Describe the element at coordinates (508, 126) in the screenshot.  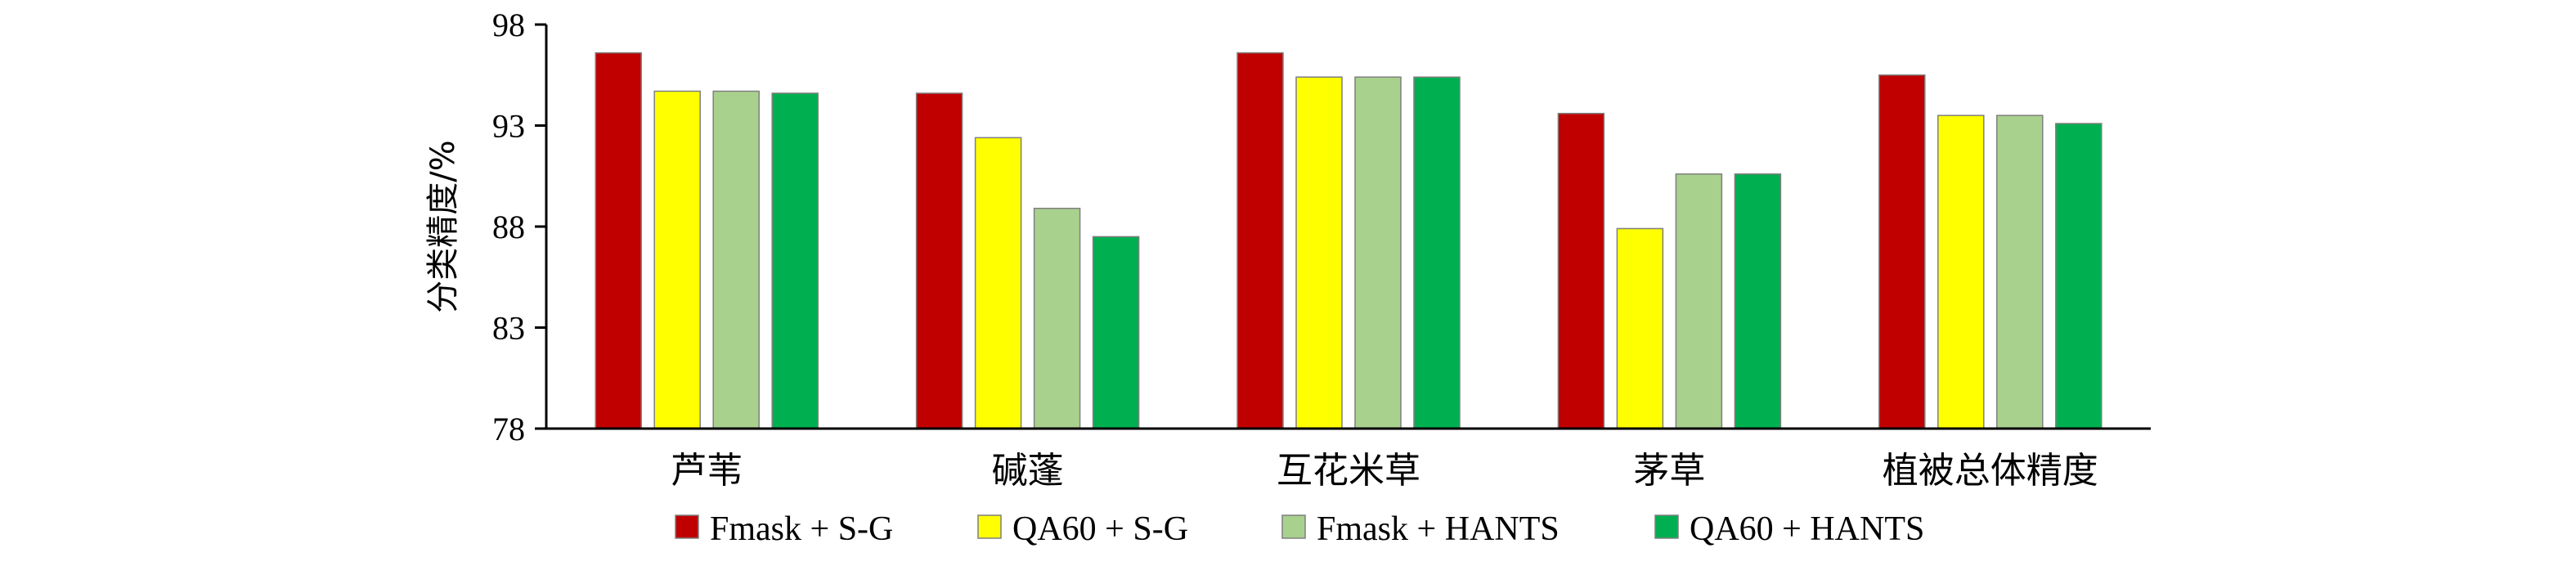
I see `y-tick-label: 93` at that location.